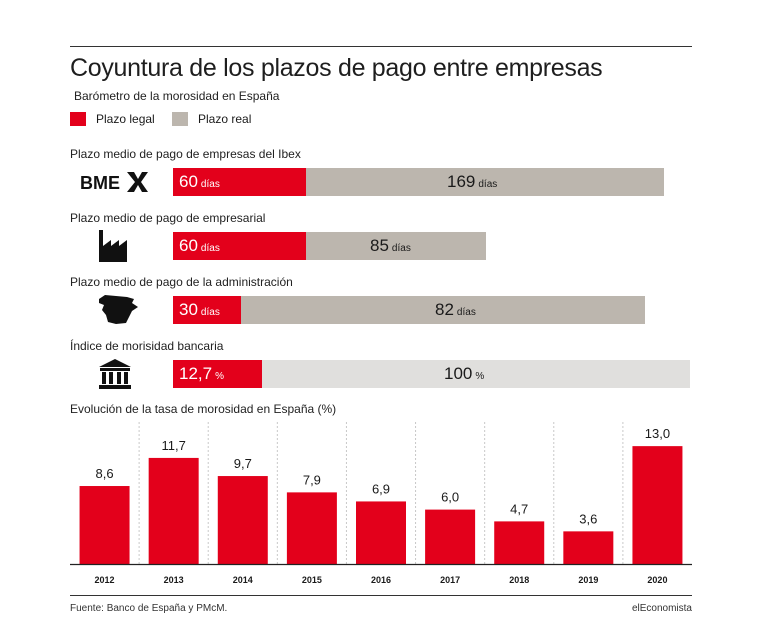 The image size is (770, 642). Describe the element at coordinates (185, 154) in the screenshot. I see `section-label-ibex: Plazo medio de pago de empresas del Ibex` at that location.